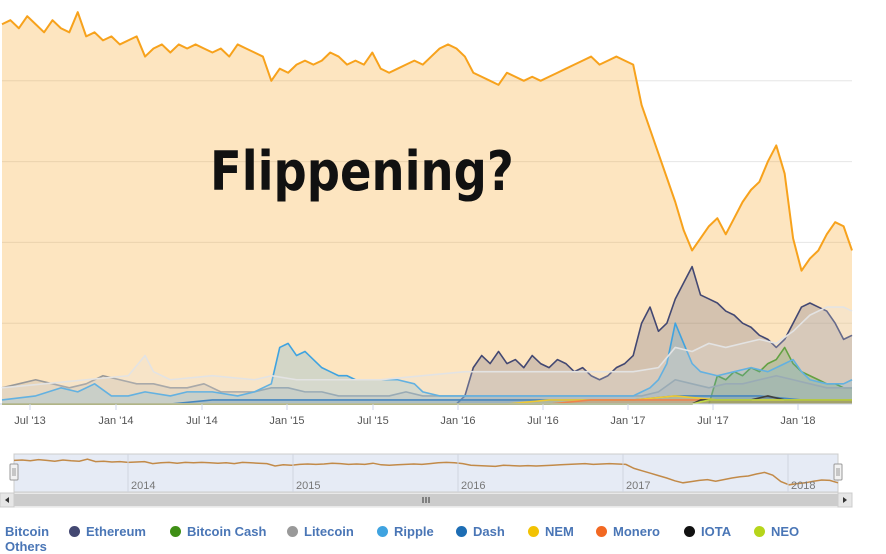 This screenshot has width=886, height=554. I want to click on legend-item-neo: NEO, so click(776, 531).